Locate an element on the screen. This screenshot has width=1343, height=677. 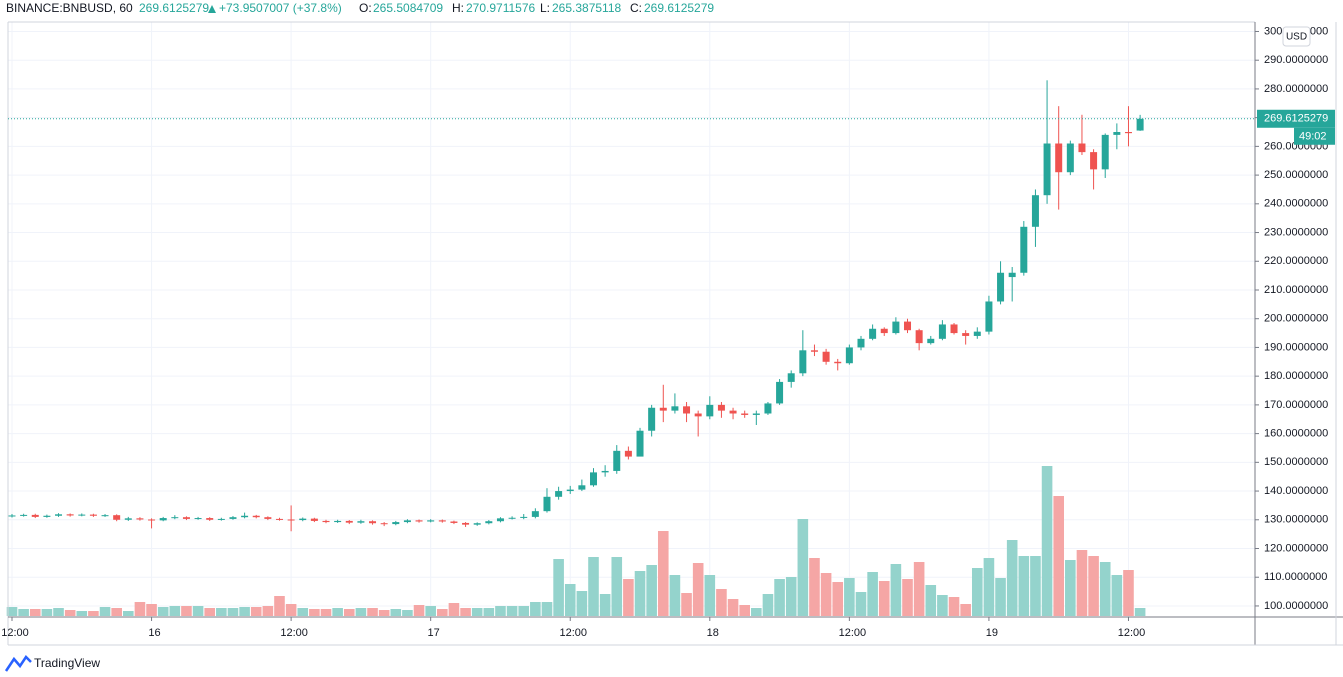
logo-icon is located at coordinates (18, 663).